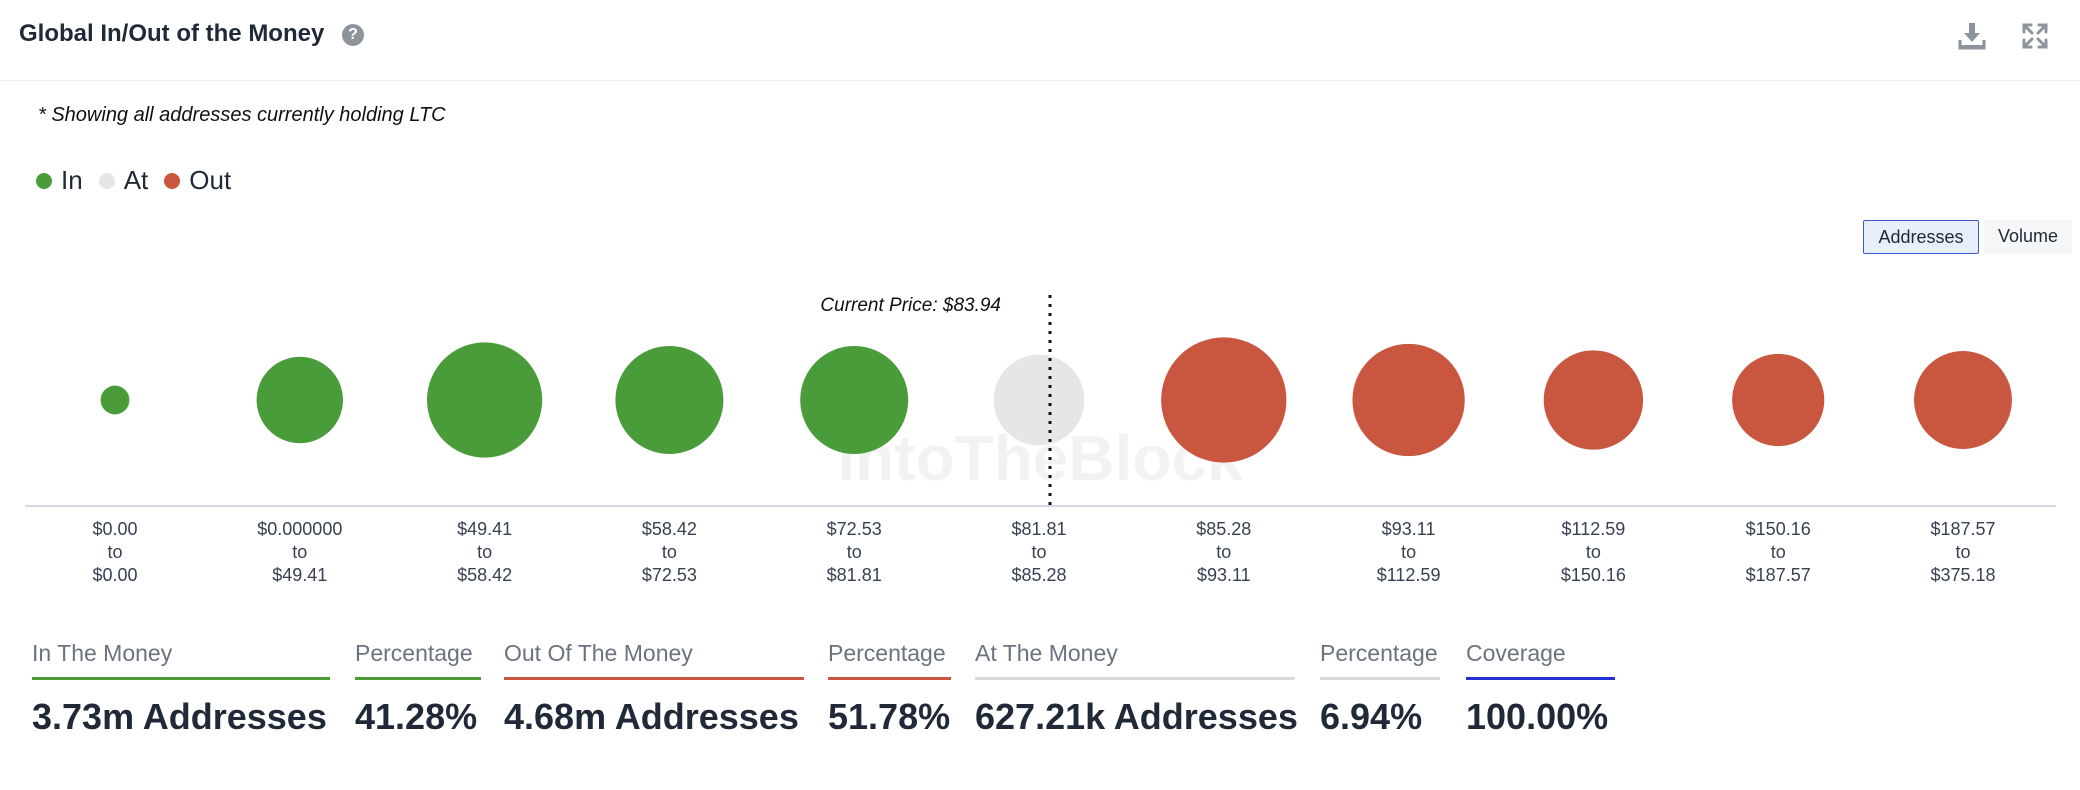 This screenshot has height=790, width=2080. What do you see at coordinates (1962, 575) in the screenshot?
I see `tick-label-high: $375.18` at bounding box center [1962, 575].